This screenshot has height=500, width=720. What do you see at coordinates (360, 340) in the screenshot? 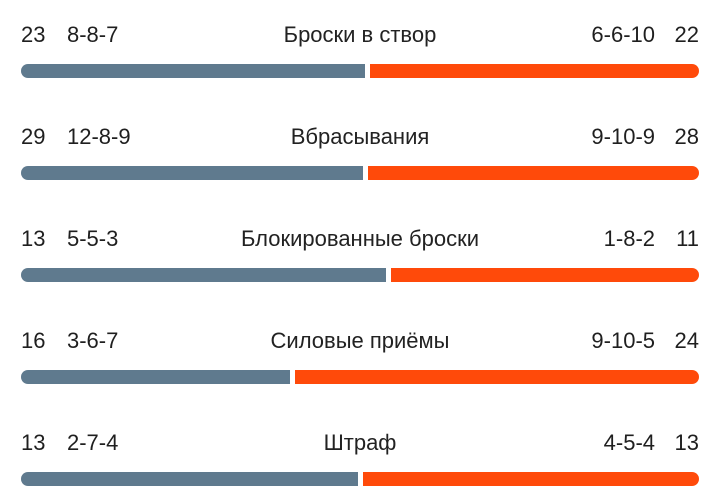
I see `stat-label: Силовые приёмы` at bounding box center [360, 340].